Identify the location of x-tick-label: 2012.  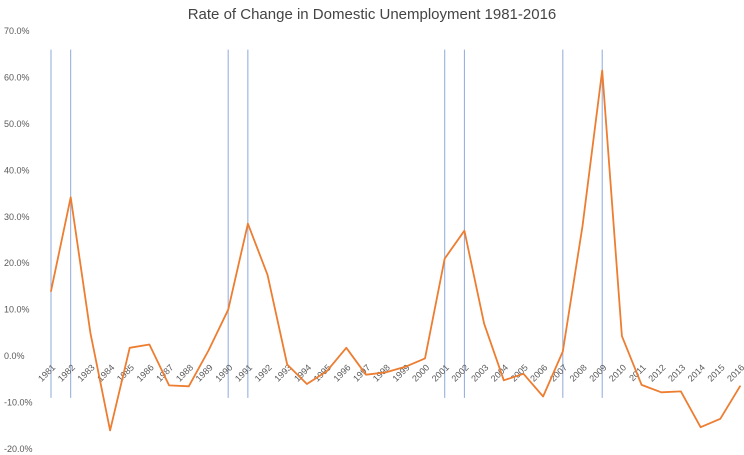
(656, 372).